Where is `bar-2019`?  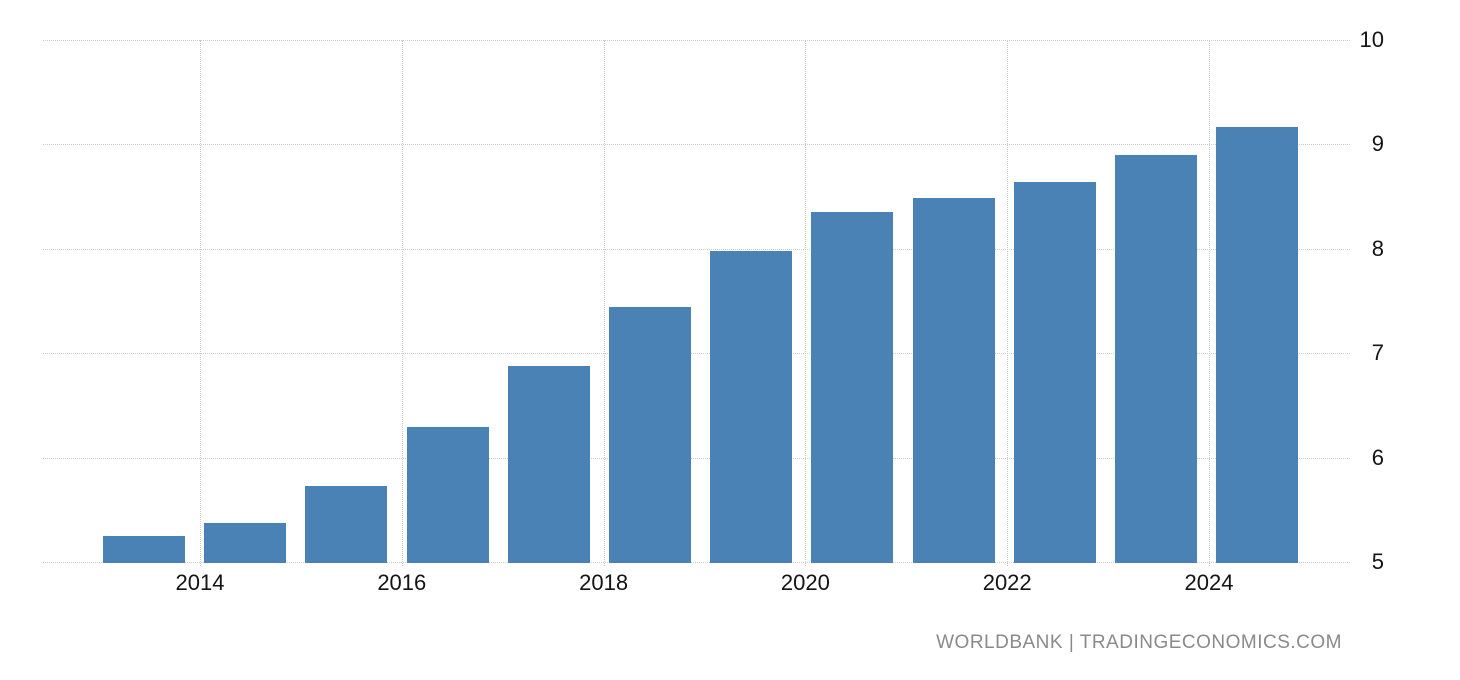
bar-2019 is located at coordinates (751, 406).